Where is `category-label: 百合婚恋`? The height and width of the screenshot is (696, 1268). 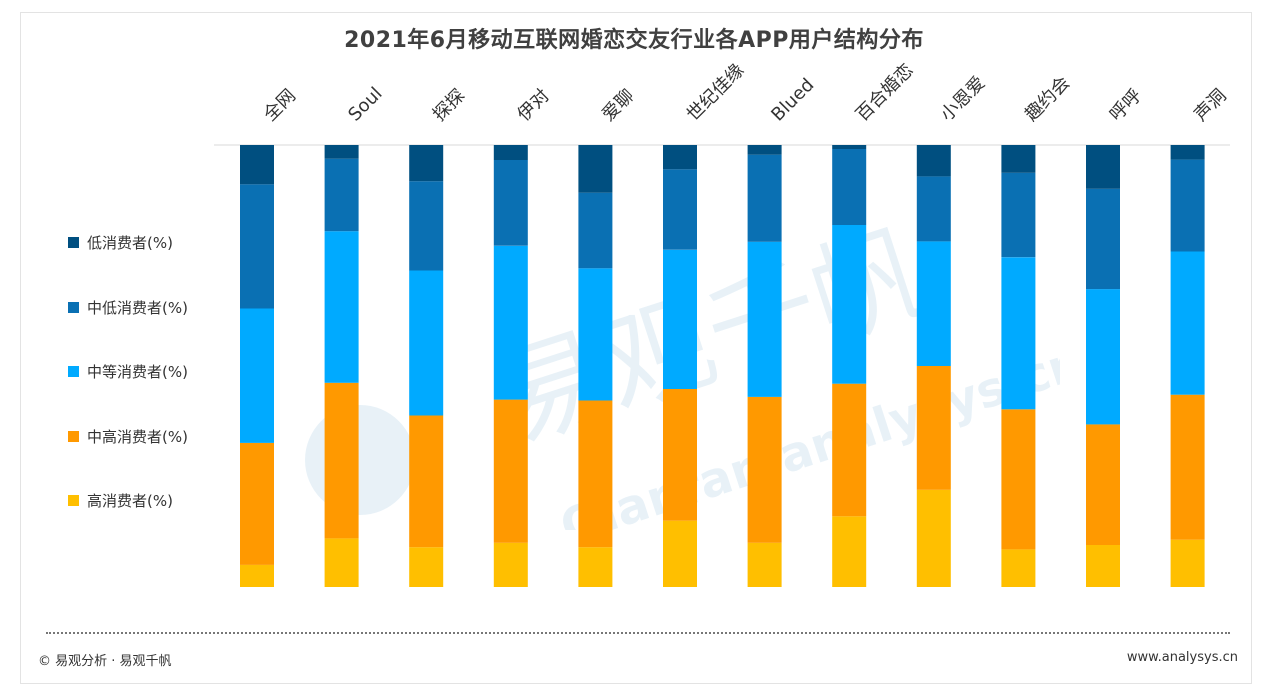 category-label: 百合婚恋 is located at coordinates (884, 92).